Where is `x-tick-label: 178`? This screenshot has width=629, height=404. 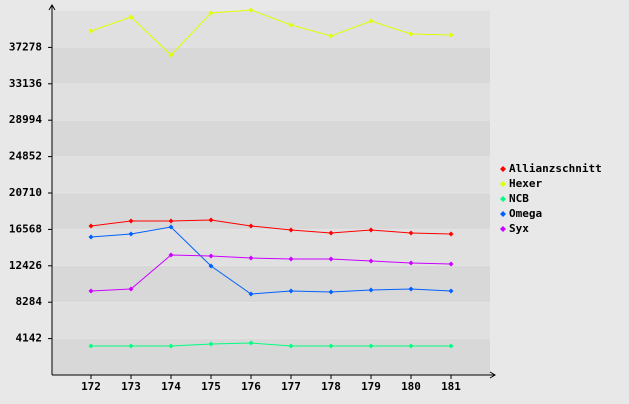
x-tick-label: 178 is located at coordinates (331, 386).